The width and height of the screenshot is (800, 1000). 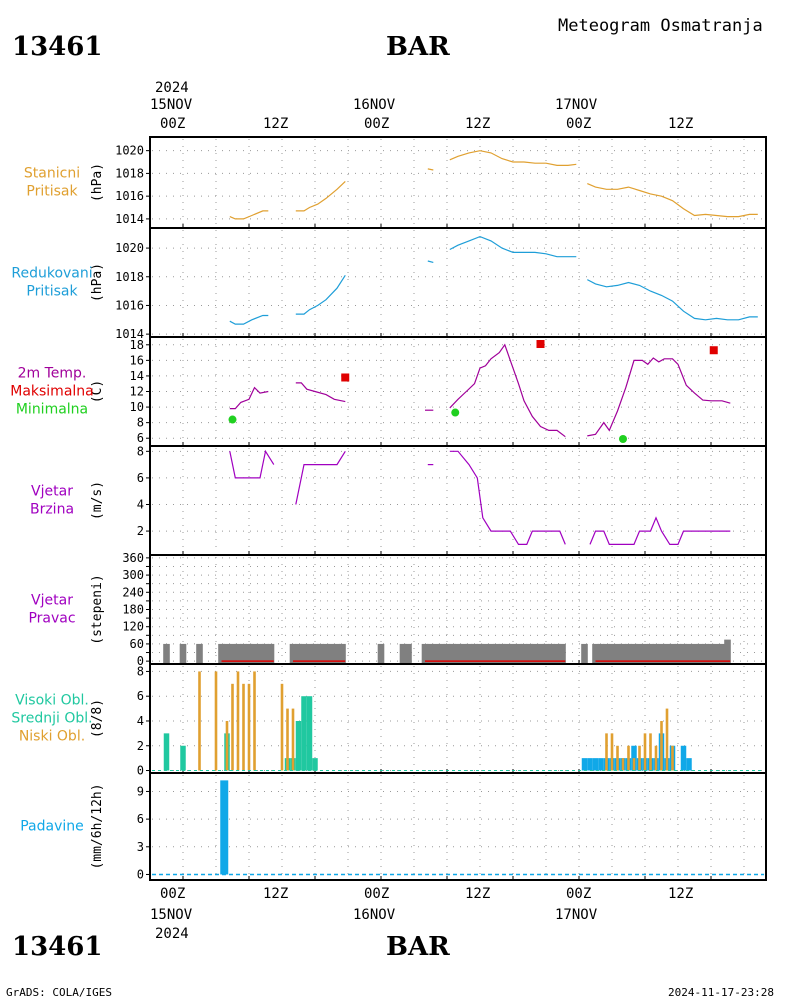 What do you see at coordinates (52, 410) in the screenshot?
I see `panel-label-line: Minimalna` at bounding box center [52, 410].